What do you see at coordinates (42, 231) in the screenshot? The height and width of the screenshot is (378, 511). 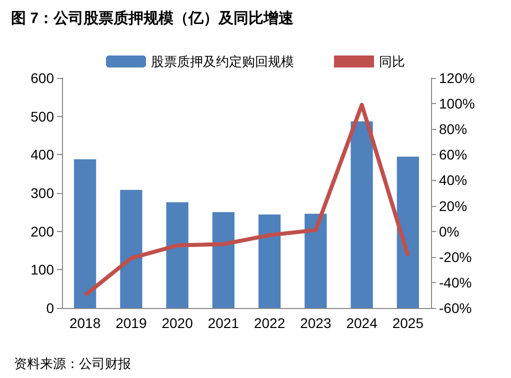 I see `y-tick-label: 200` at bounding box center [42, 231].